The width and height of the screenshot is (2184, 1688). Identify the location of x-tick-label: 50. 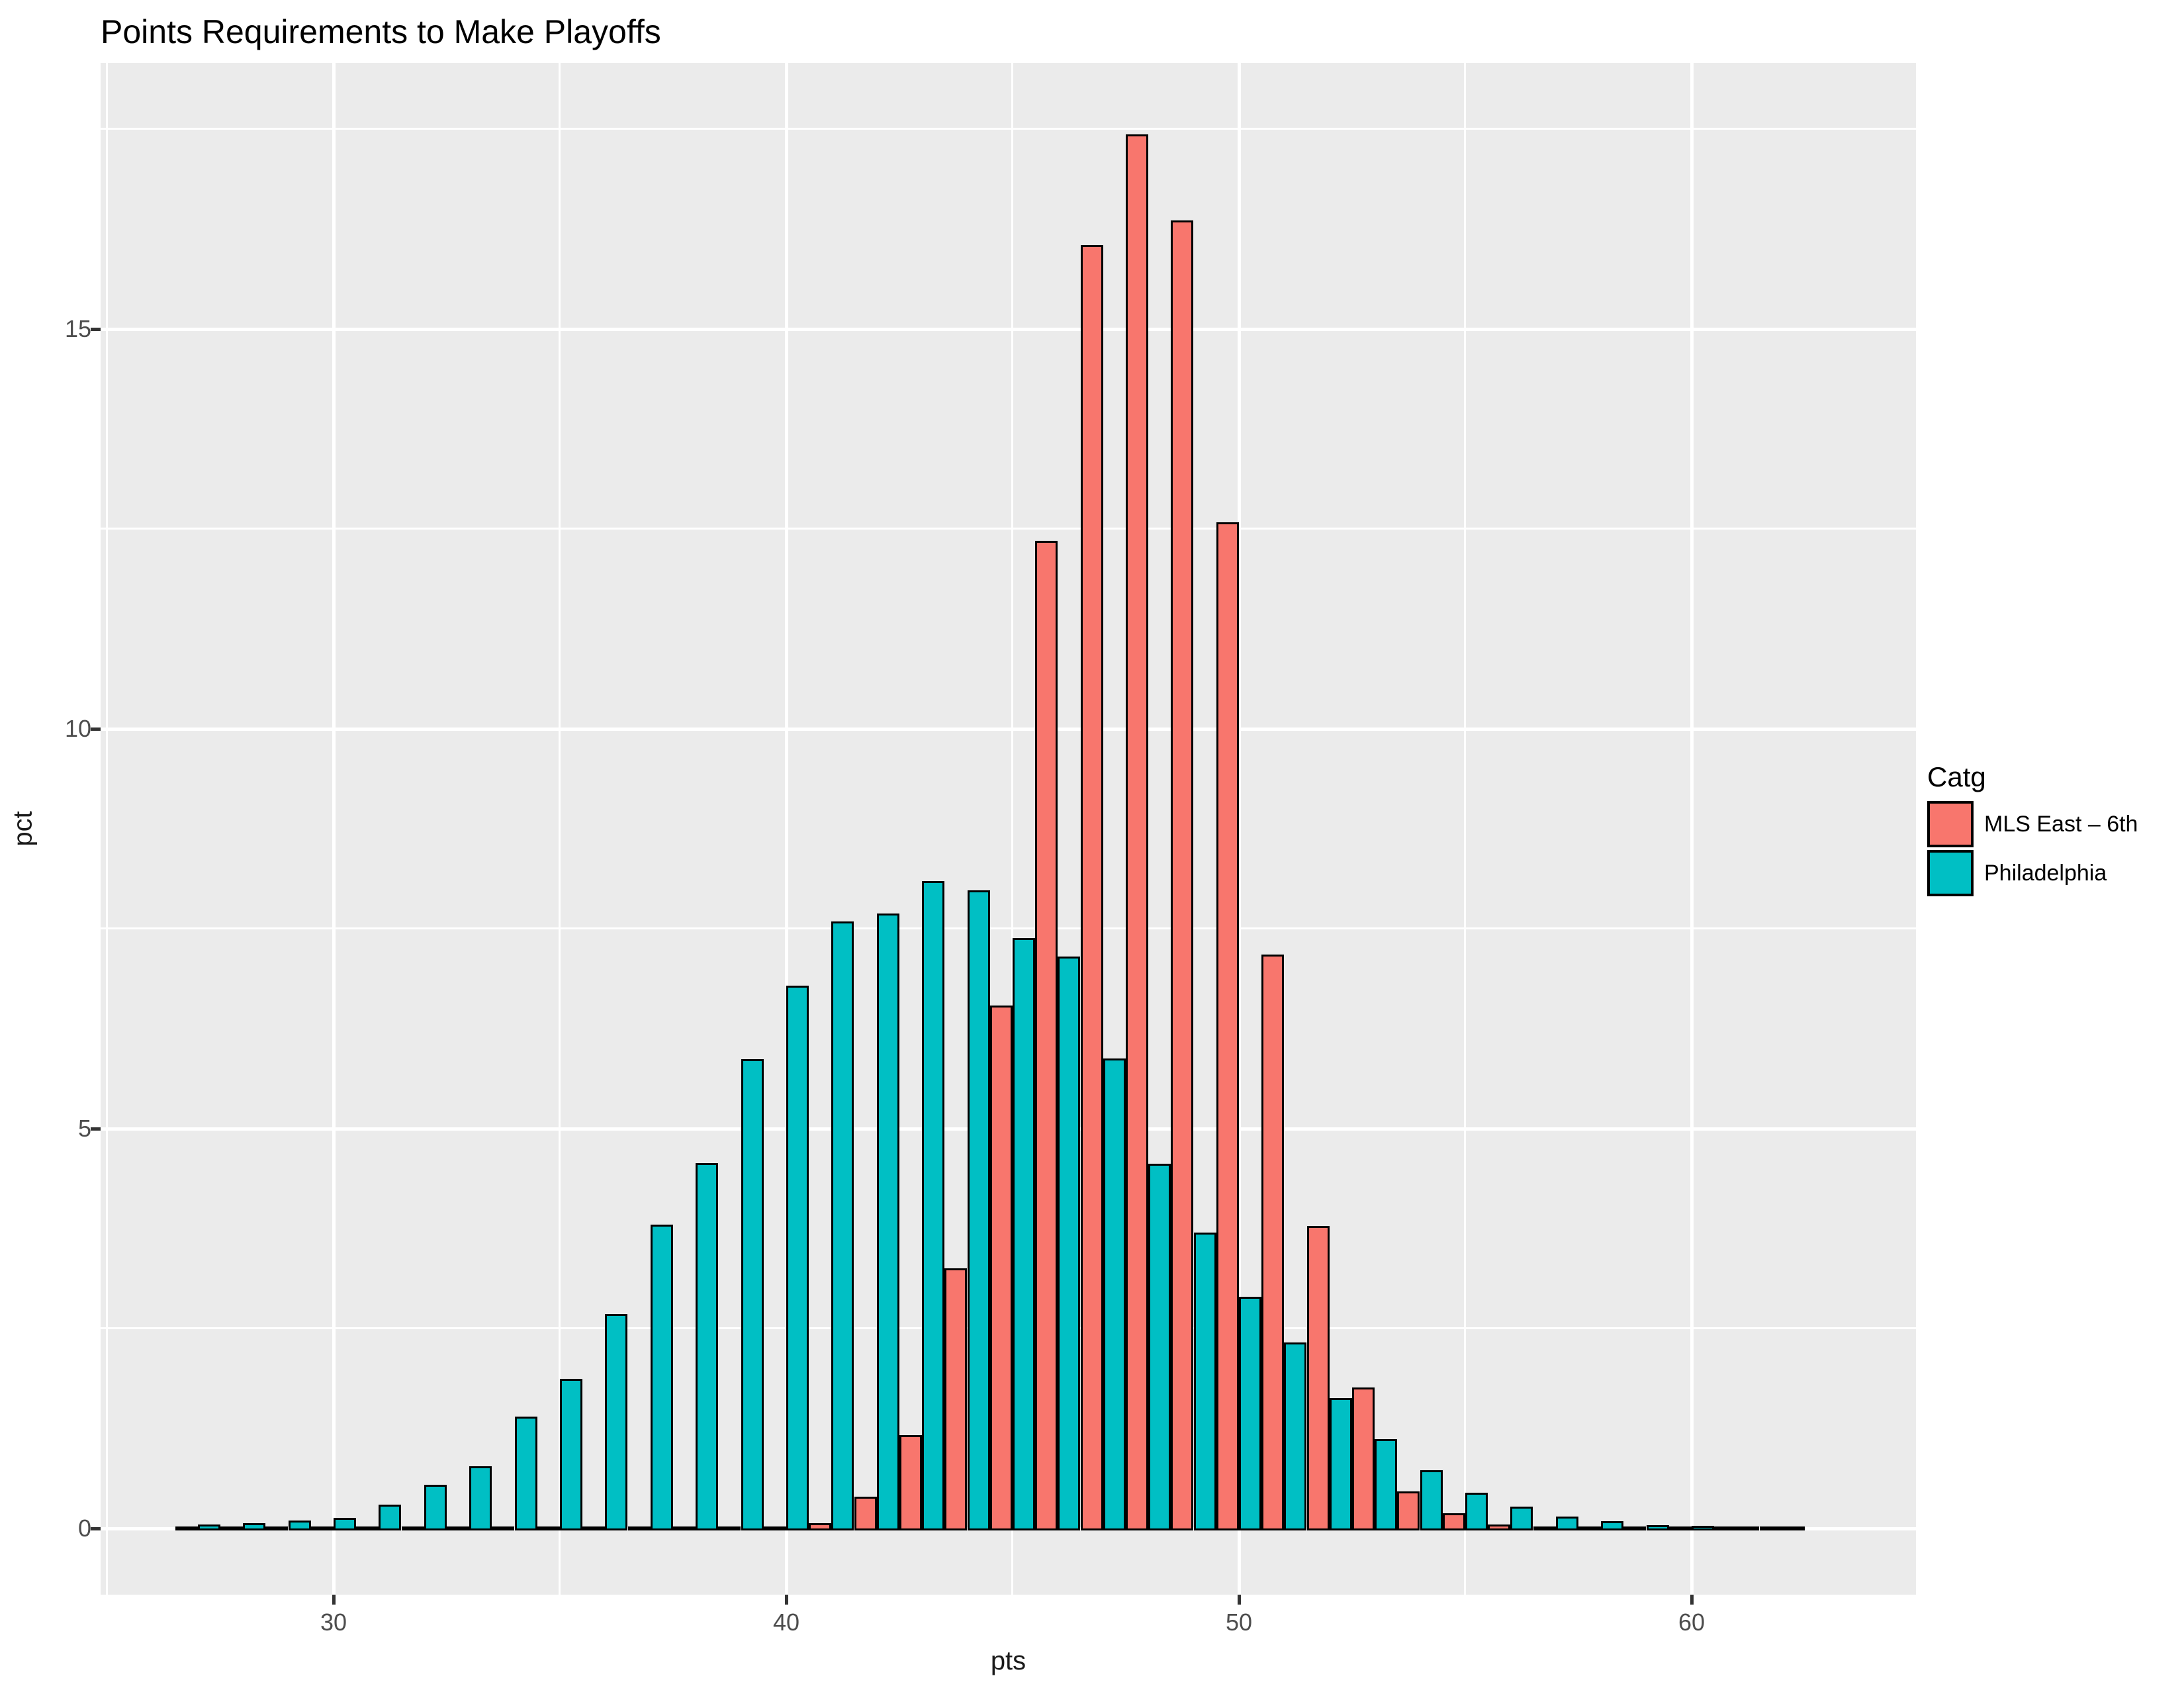
(1239, 1622).